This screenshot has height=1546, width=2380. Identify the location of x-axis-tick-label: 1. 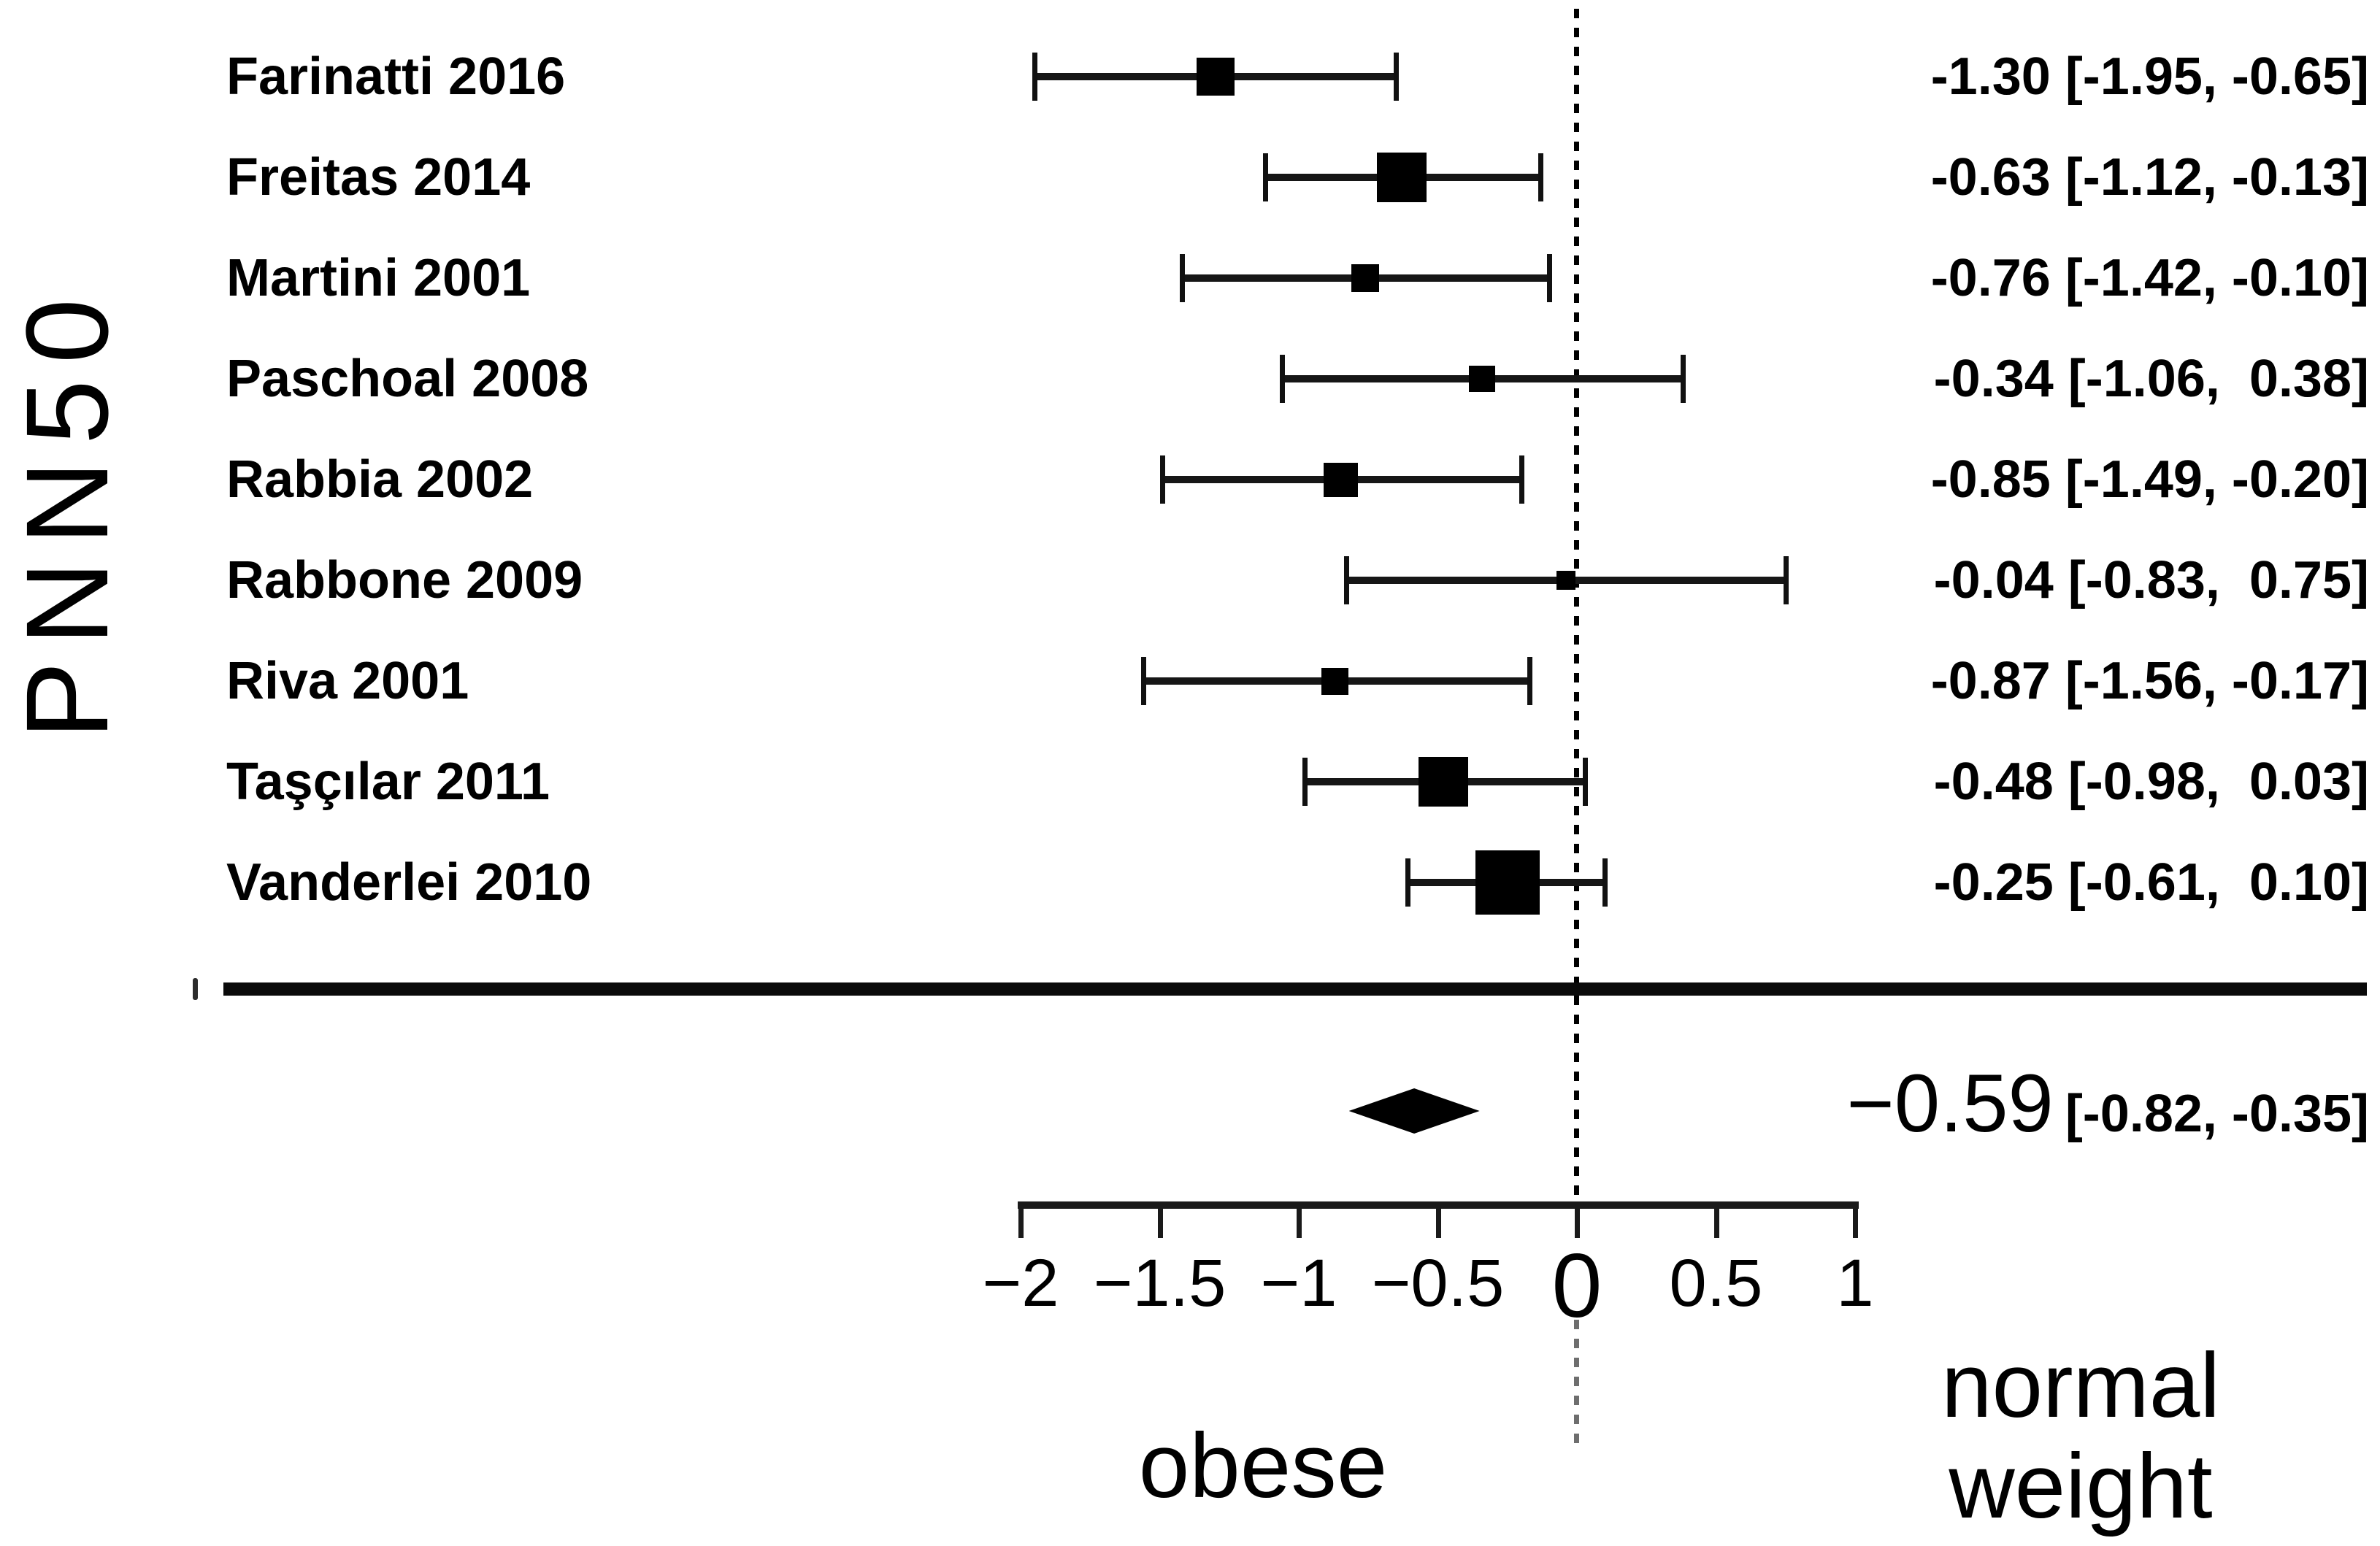
(1855, 1283).